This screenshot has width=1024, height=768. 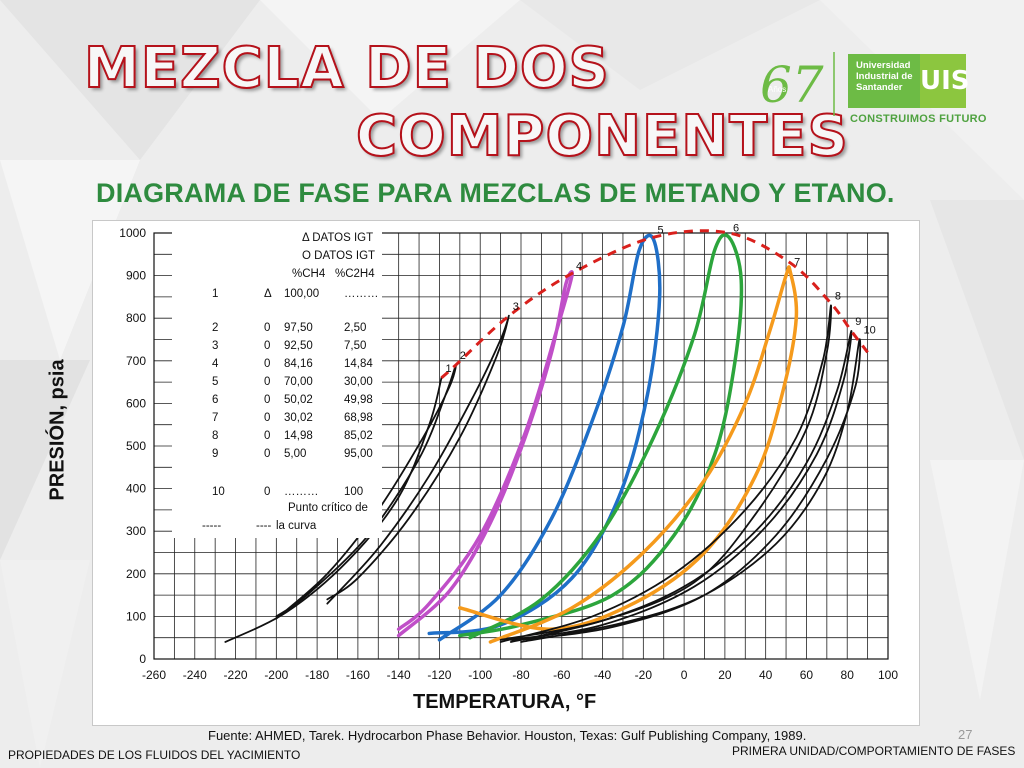 I want to click on legend-cell-c2h4: 7,50, so click(x=355, y=346).